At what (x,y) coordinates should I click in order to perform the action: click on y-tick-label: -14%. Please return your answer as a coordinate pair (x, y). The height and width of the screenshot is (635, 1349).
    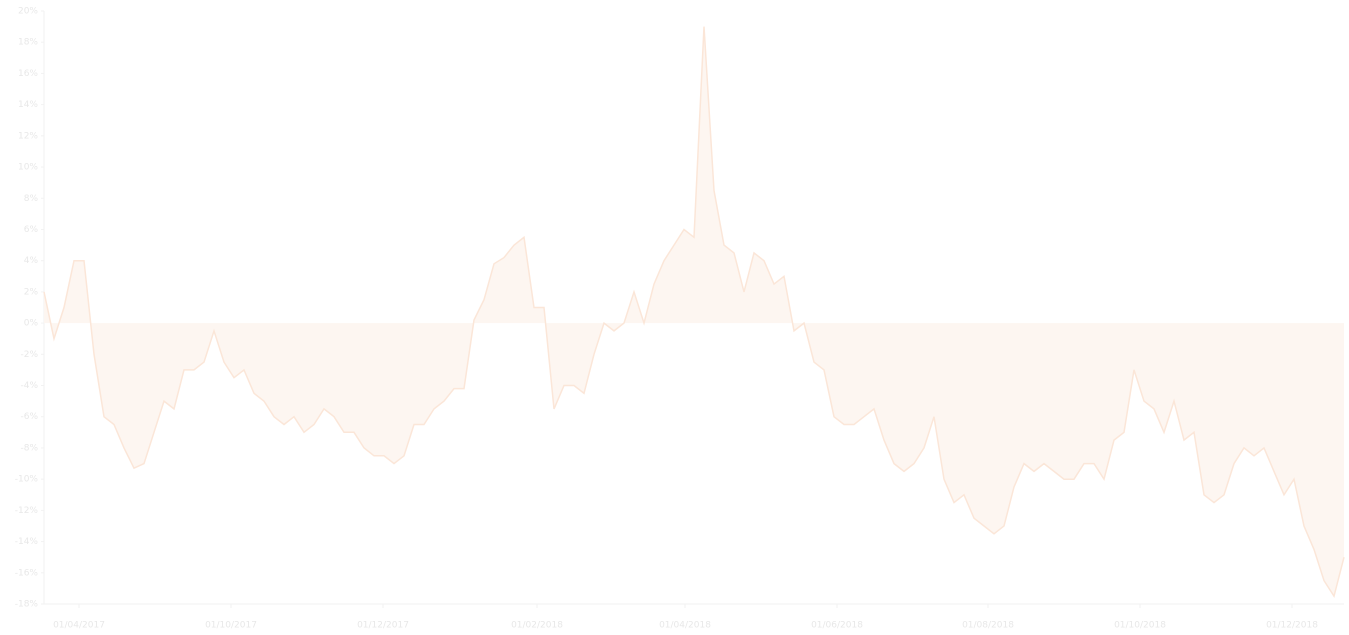
    Looking at the image, I should click on (27, 542).